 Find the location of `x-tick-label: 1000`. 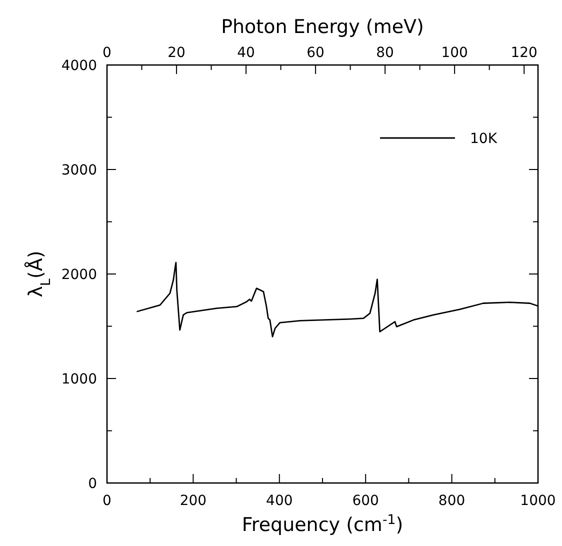

x-tick-label: 1000 is located at coordinates (538, 501).